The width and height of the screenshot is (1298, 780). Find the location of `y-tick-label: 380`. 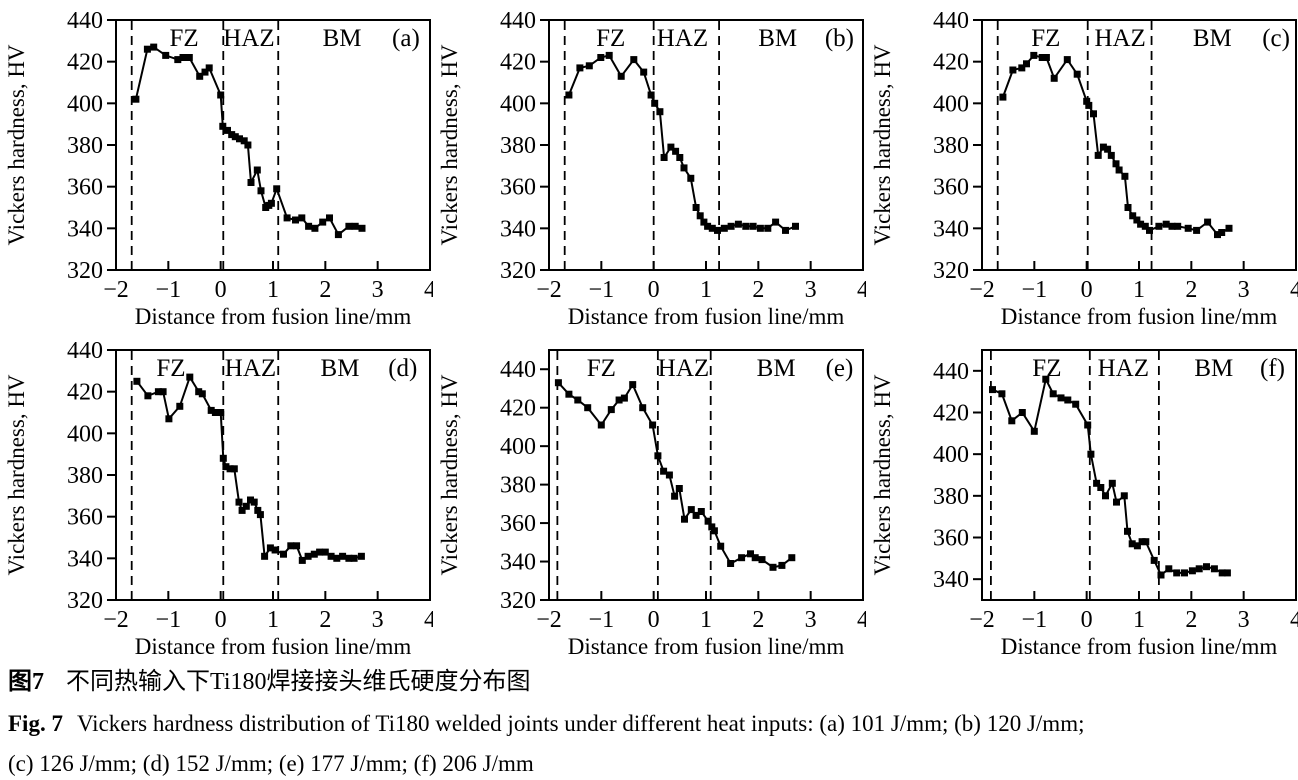

y-tick-label: 380 is located at coordinates (85, 476).